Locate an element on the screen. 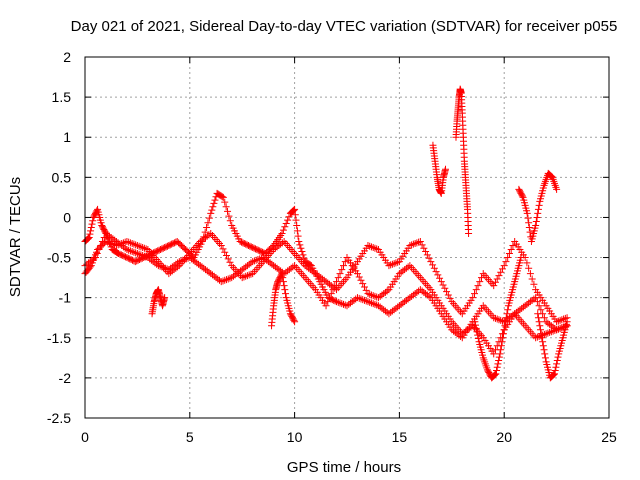 The image size is (640, 480). x-tick-label: 10 is located at coordinates (295, 437).